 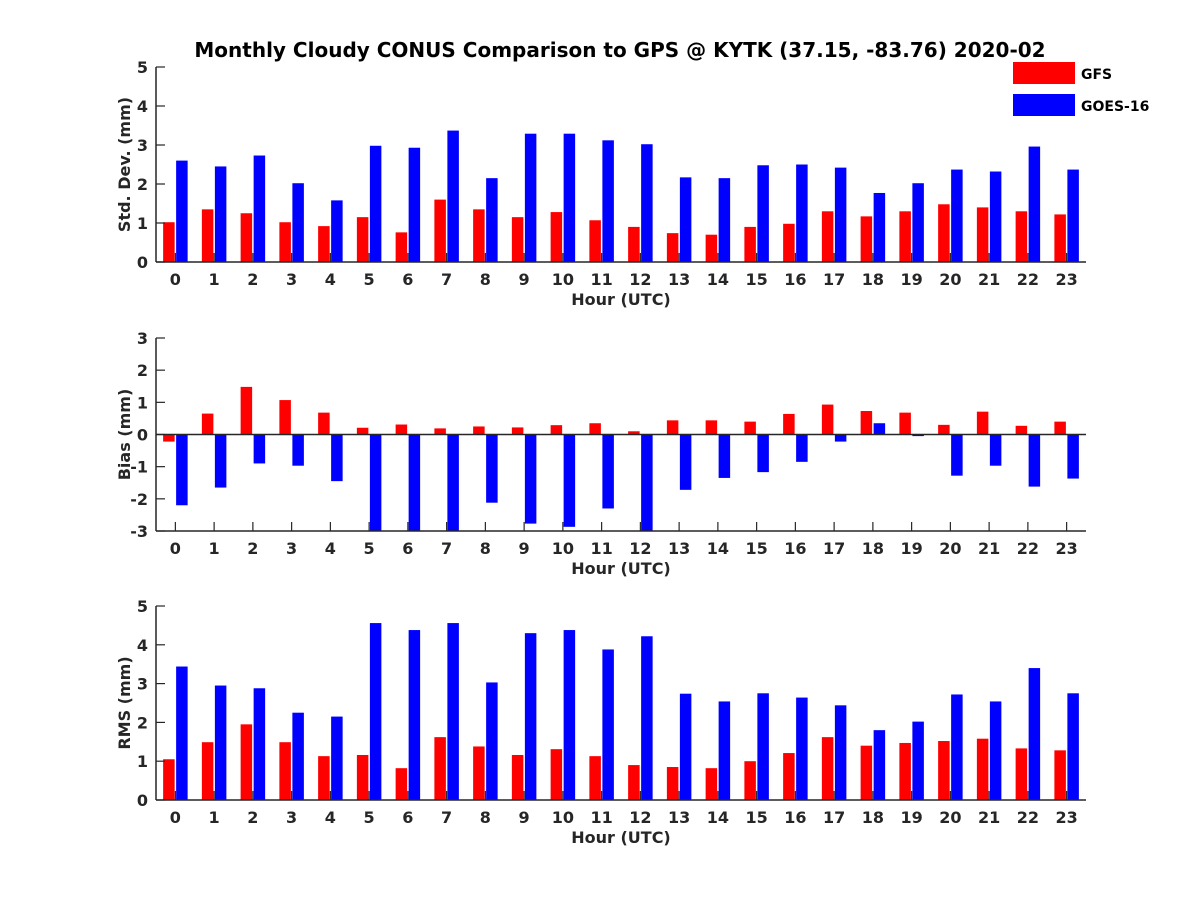 I want to click on x-axis-label-rms: Hour (UTC), so click(x=621, y=837).